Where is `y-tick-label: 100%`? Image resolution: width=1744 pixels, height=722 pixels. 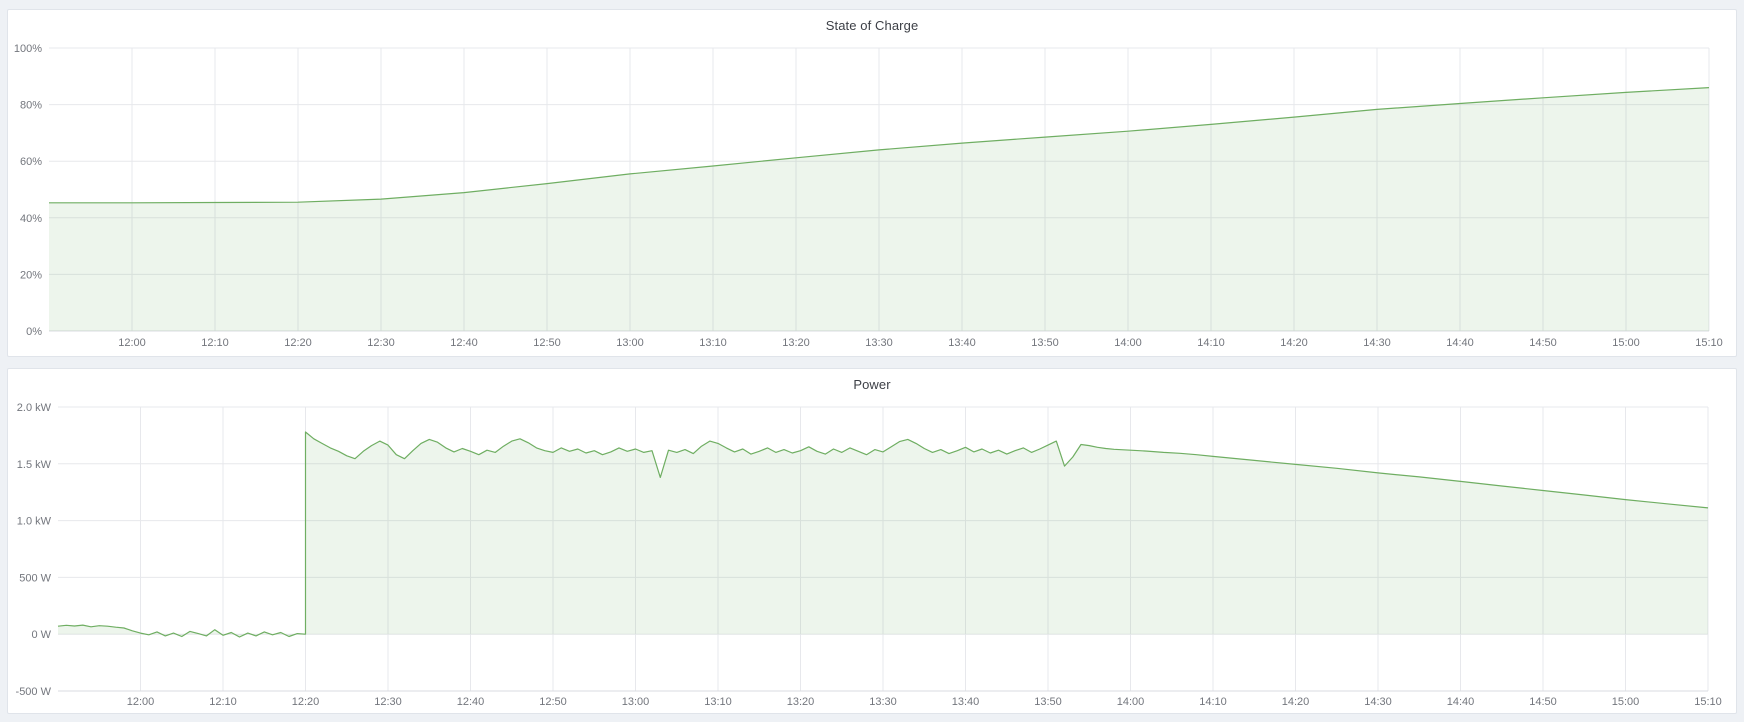
y-tick-label: 100% is located at coordinates (28, 49).